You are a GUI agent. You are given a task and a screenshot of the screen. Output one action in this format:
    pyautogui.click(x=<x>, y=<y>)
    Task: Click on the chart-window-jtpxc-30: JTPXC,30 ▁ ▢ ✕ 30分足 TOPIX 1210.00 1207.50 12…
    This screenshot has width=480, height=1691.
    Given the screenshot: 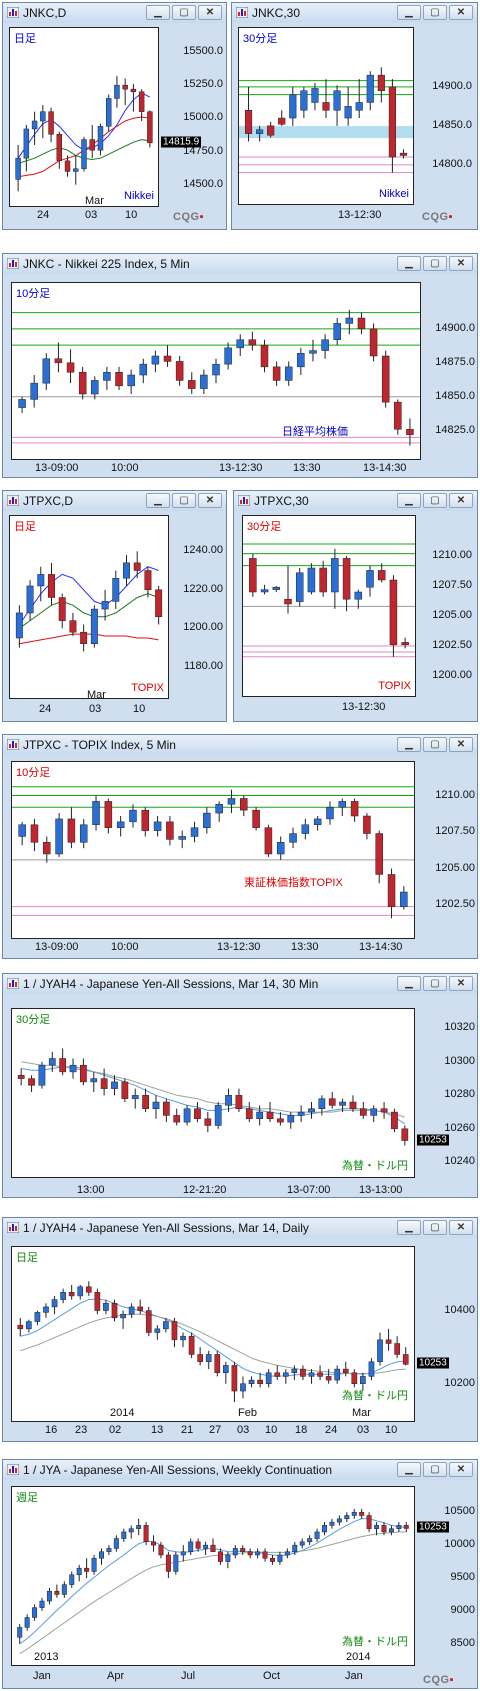 What is the action you would take?
    pyautogui.click(x=355, y=606)
    